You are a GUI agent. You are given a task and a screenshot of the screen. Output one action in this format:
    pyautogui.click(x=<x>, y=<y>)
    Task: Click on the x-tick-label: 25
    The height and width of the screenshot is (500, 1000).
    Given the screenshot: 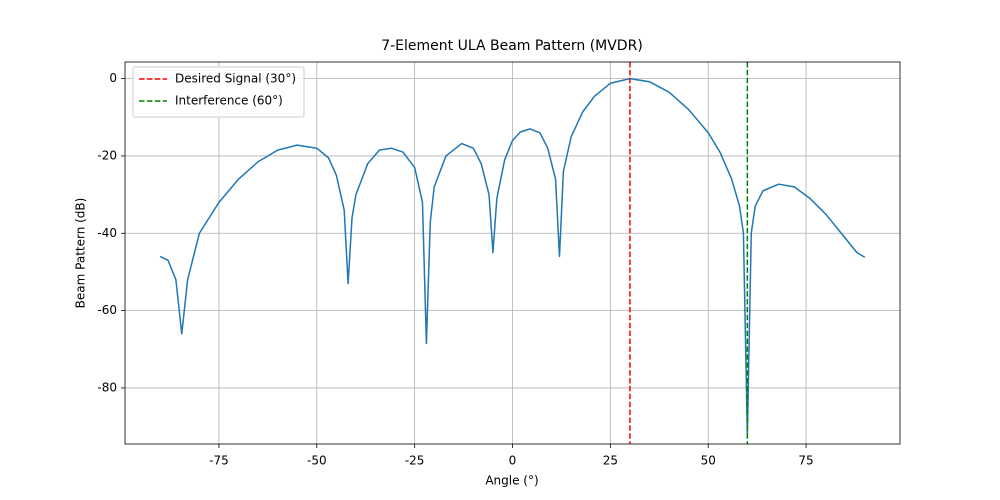 What is the action you would take?
    pyautogui.click(x=610, y=461)
    